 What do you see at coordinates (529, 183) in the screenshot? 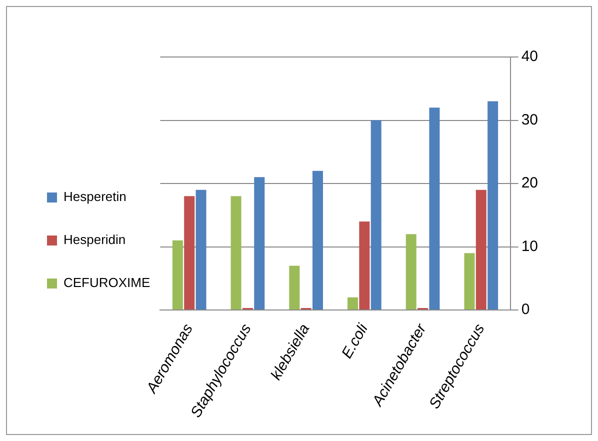
I see `y-tick-label: 20` at bounding box center [529, 183].